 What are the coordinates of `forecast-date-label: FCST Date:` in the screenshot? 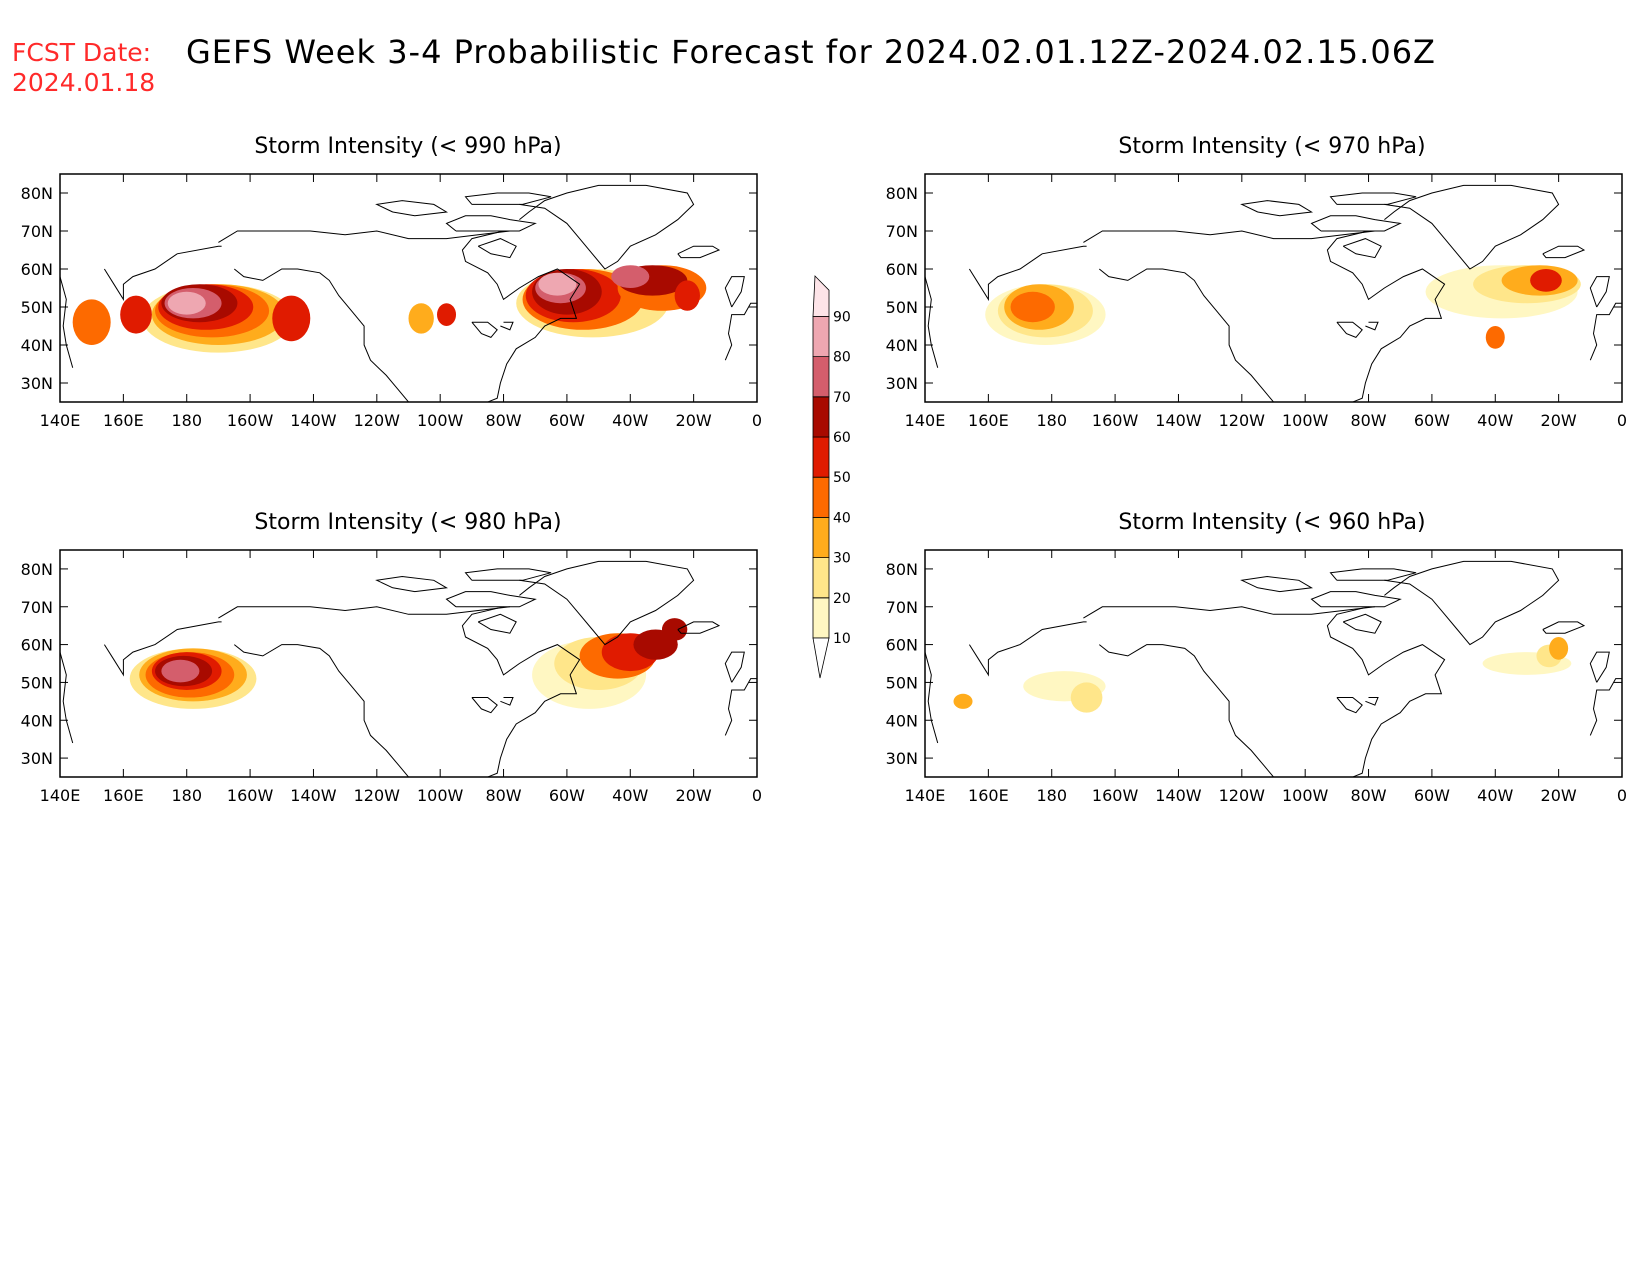 It's located at (82, 52).